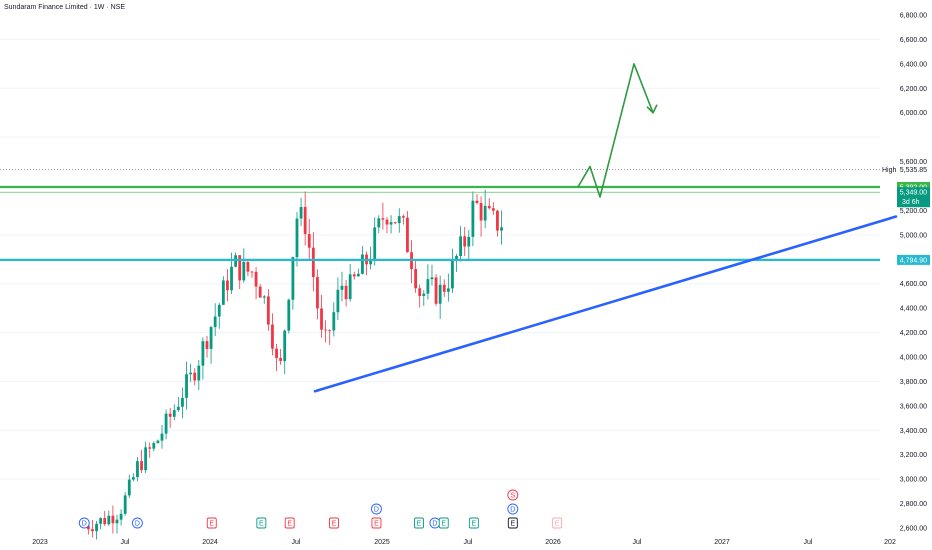  What do you see at coordinates (913, 186) in the screenshot?
I see `last-price-tag` at bounding box center [913, 186].